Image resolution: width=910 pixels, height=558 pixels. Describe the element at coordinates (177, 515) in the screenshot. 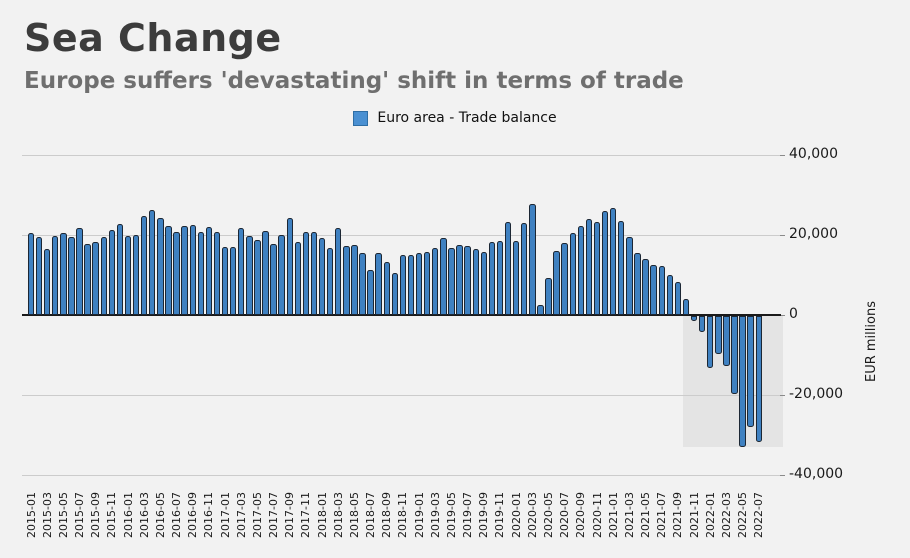

I see `x-tick-label: 2016-07` at that location.